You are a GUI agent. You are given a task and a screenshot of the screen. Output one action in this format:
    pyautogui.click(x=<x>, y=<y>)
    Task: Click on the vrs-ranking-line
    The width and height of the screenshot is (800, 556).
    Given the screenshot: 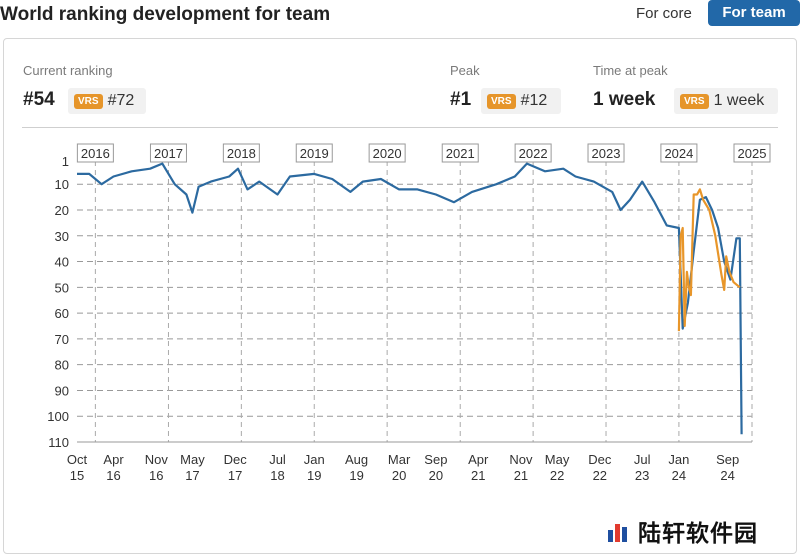 What is the action you would take?
    pyautogui.click(x=709, y=260)
    